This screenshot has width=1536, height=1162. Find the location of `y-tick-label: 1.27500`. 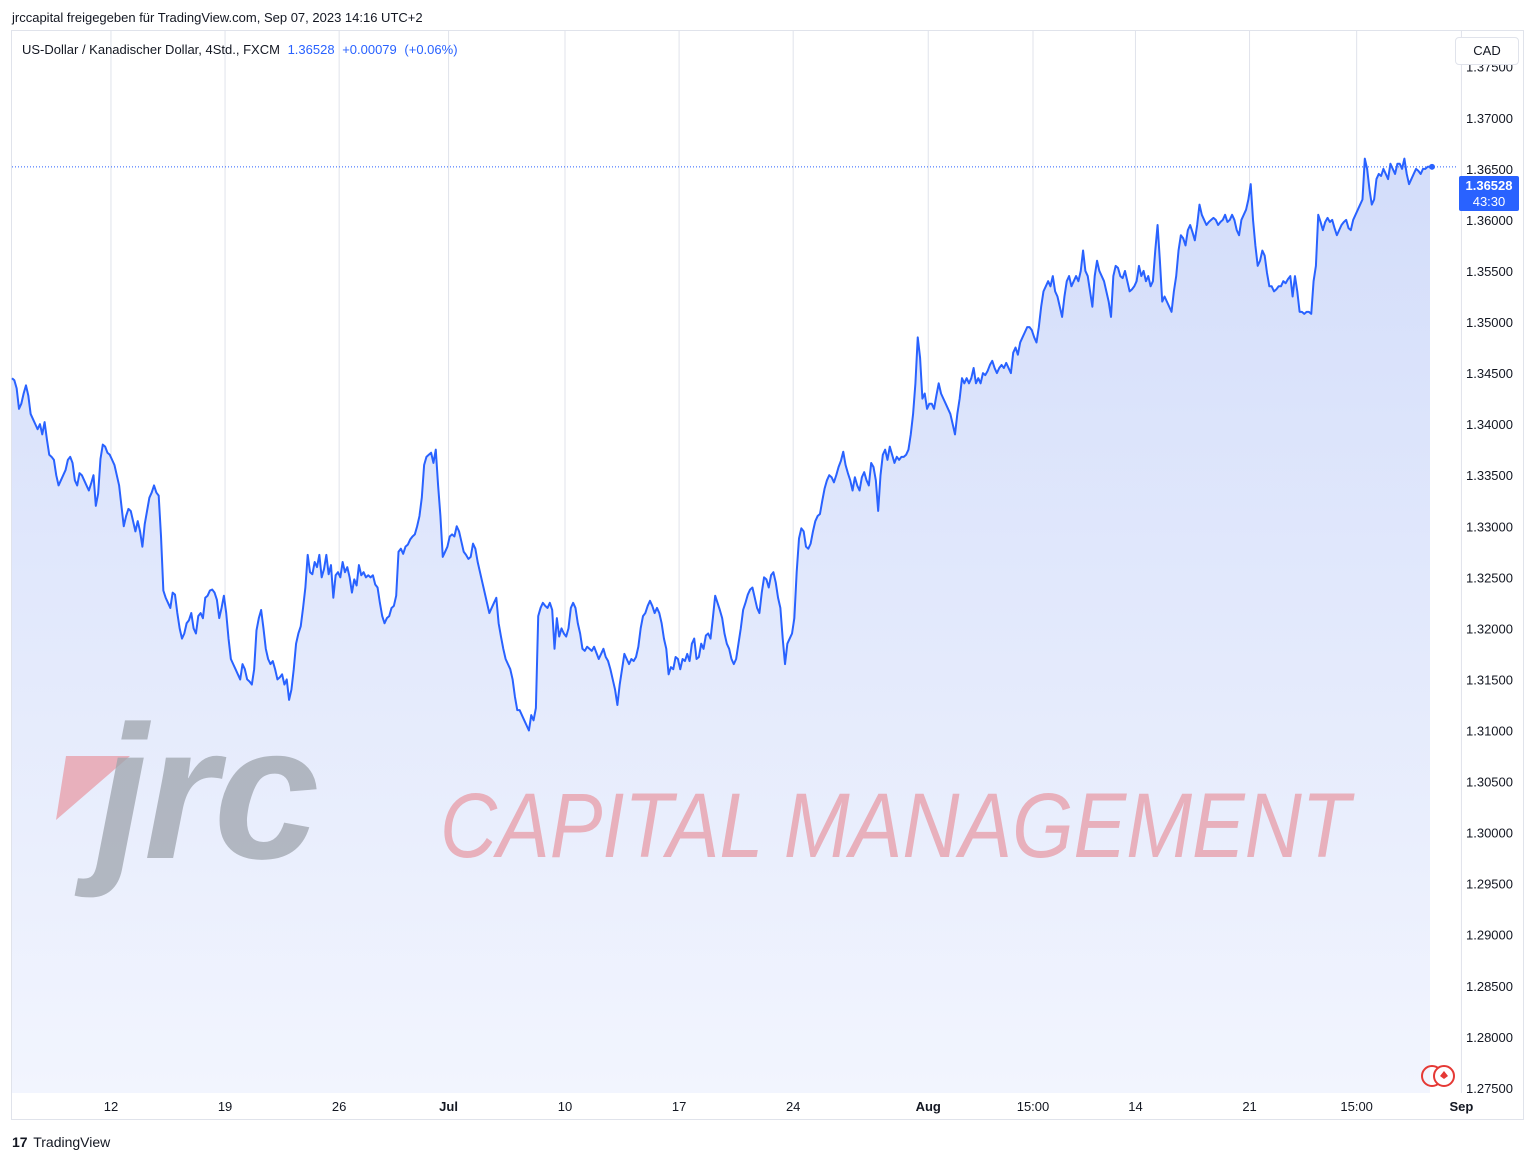

y-tick-label: 1.27500 is located at coordinates (1489, 1088).